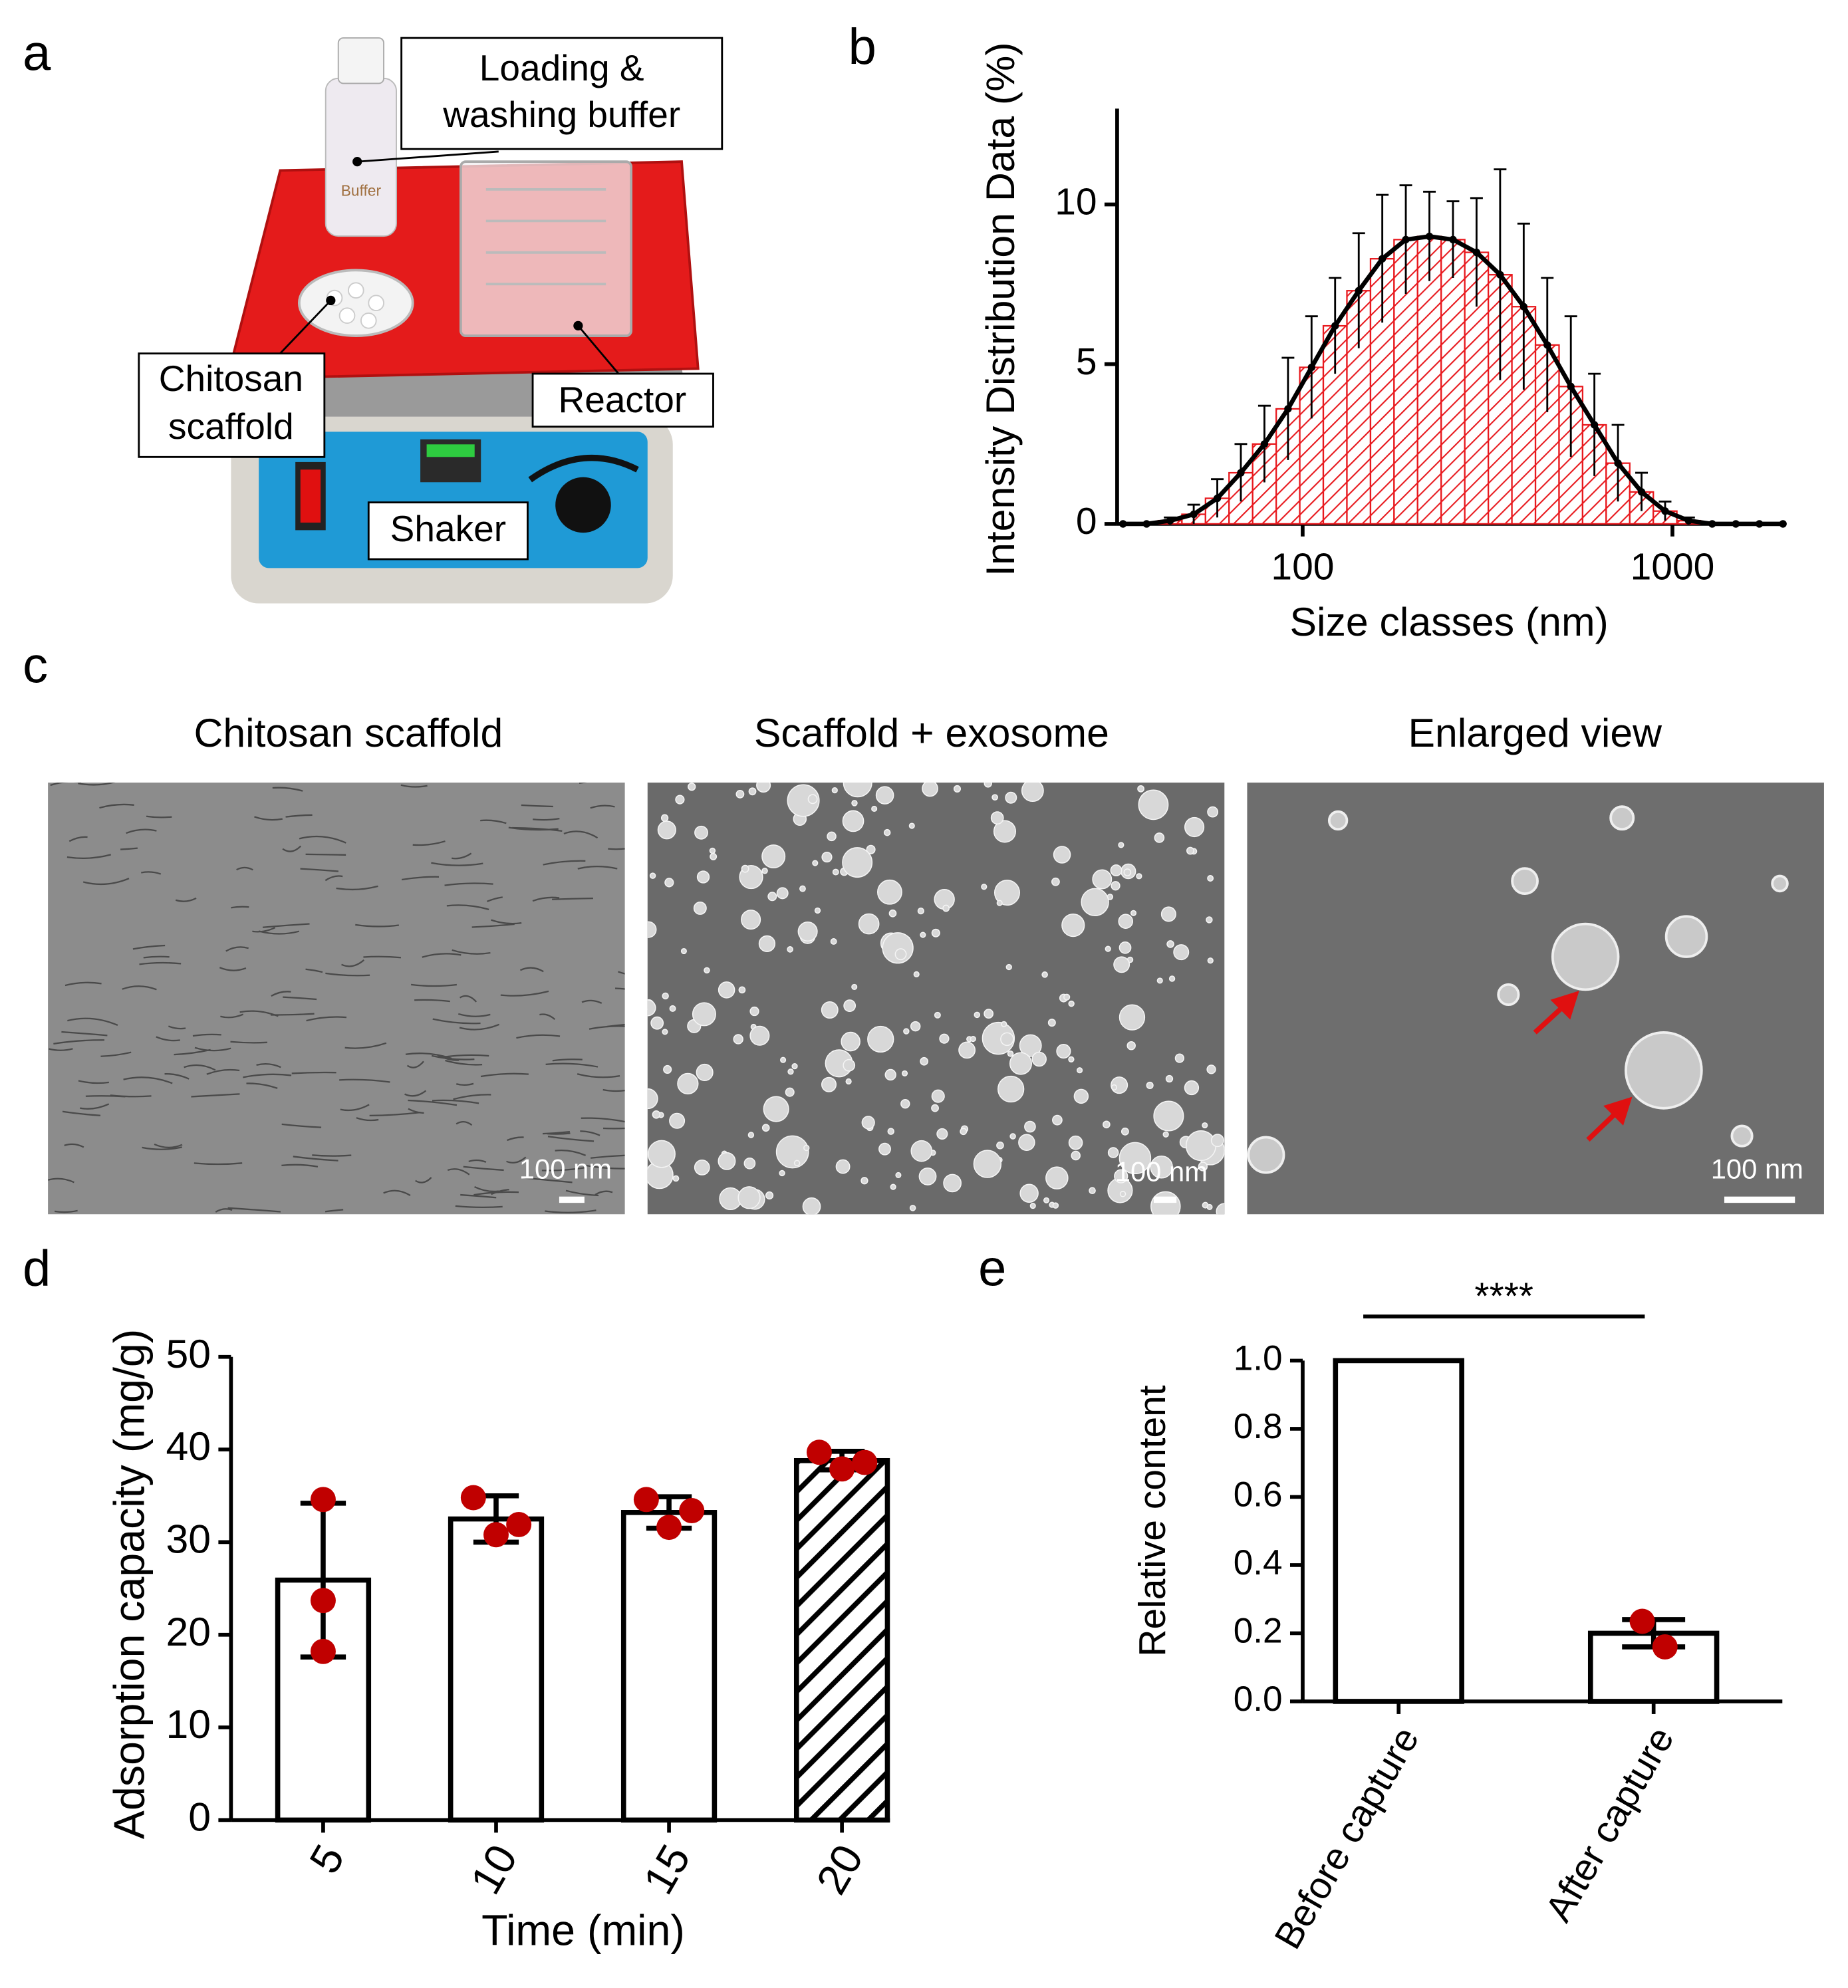 The width and height of the screenshot is (1848, 1988). Describe the element at coordinates (1258, 1630) in the screenshot. I see `y-tick-label: 0.2` at that location.